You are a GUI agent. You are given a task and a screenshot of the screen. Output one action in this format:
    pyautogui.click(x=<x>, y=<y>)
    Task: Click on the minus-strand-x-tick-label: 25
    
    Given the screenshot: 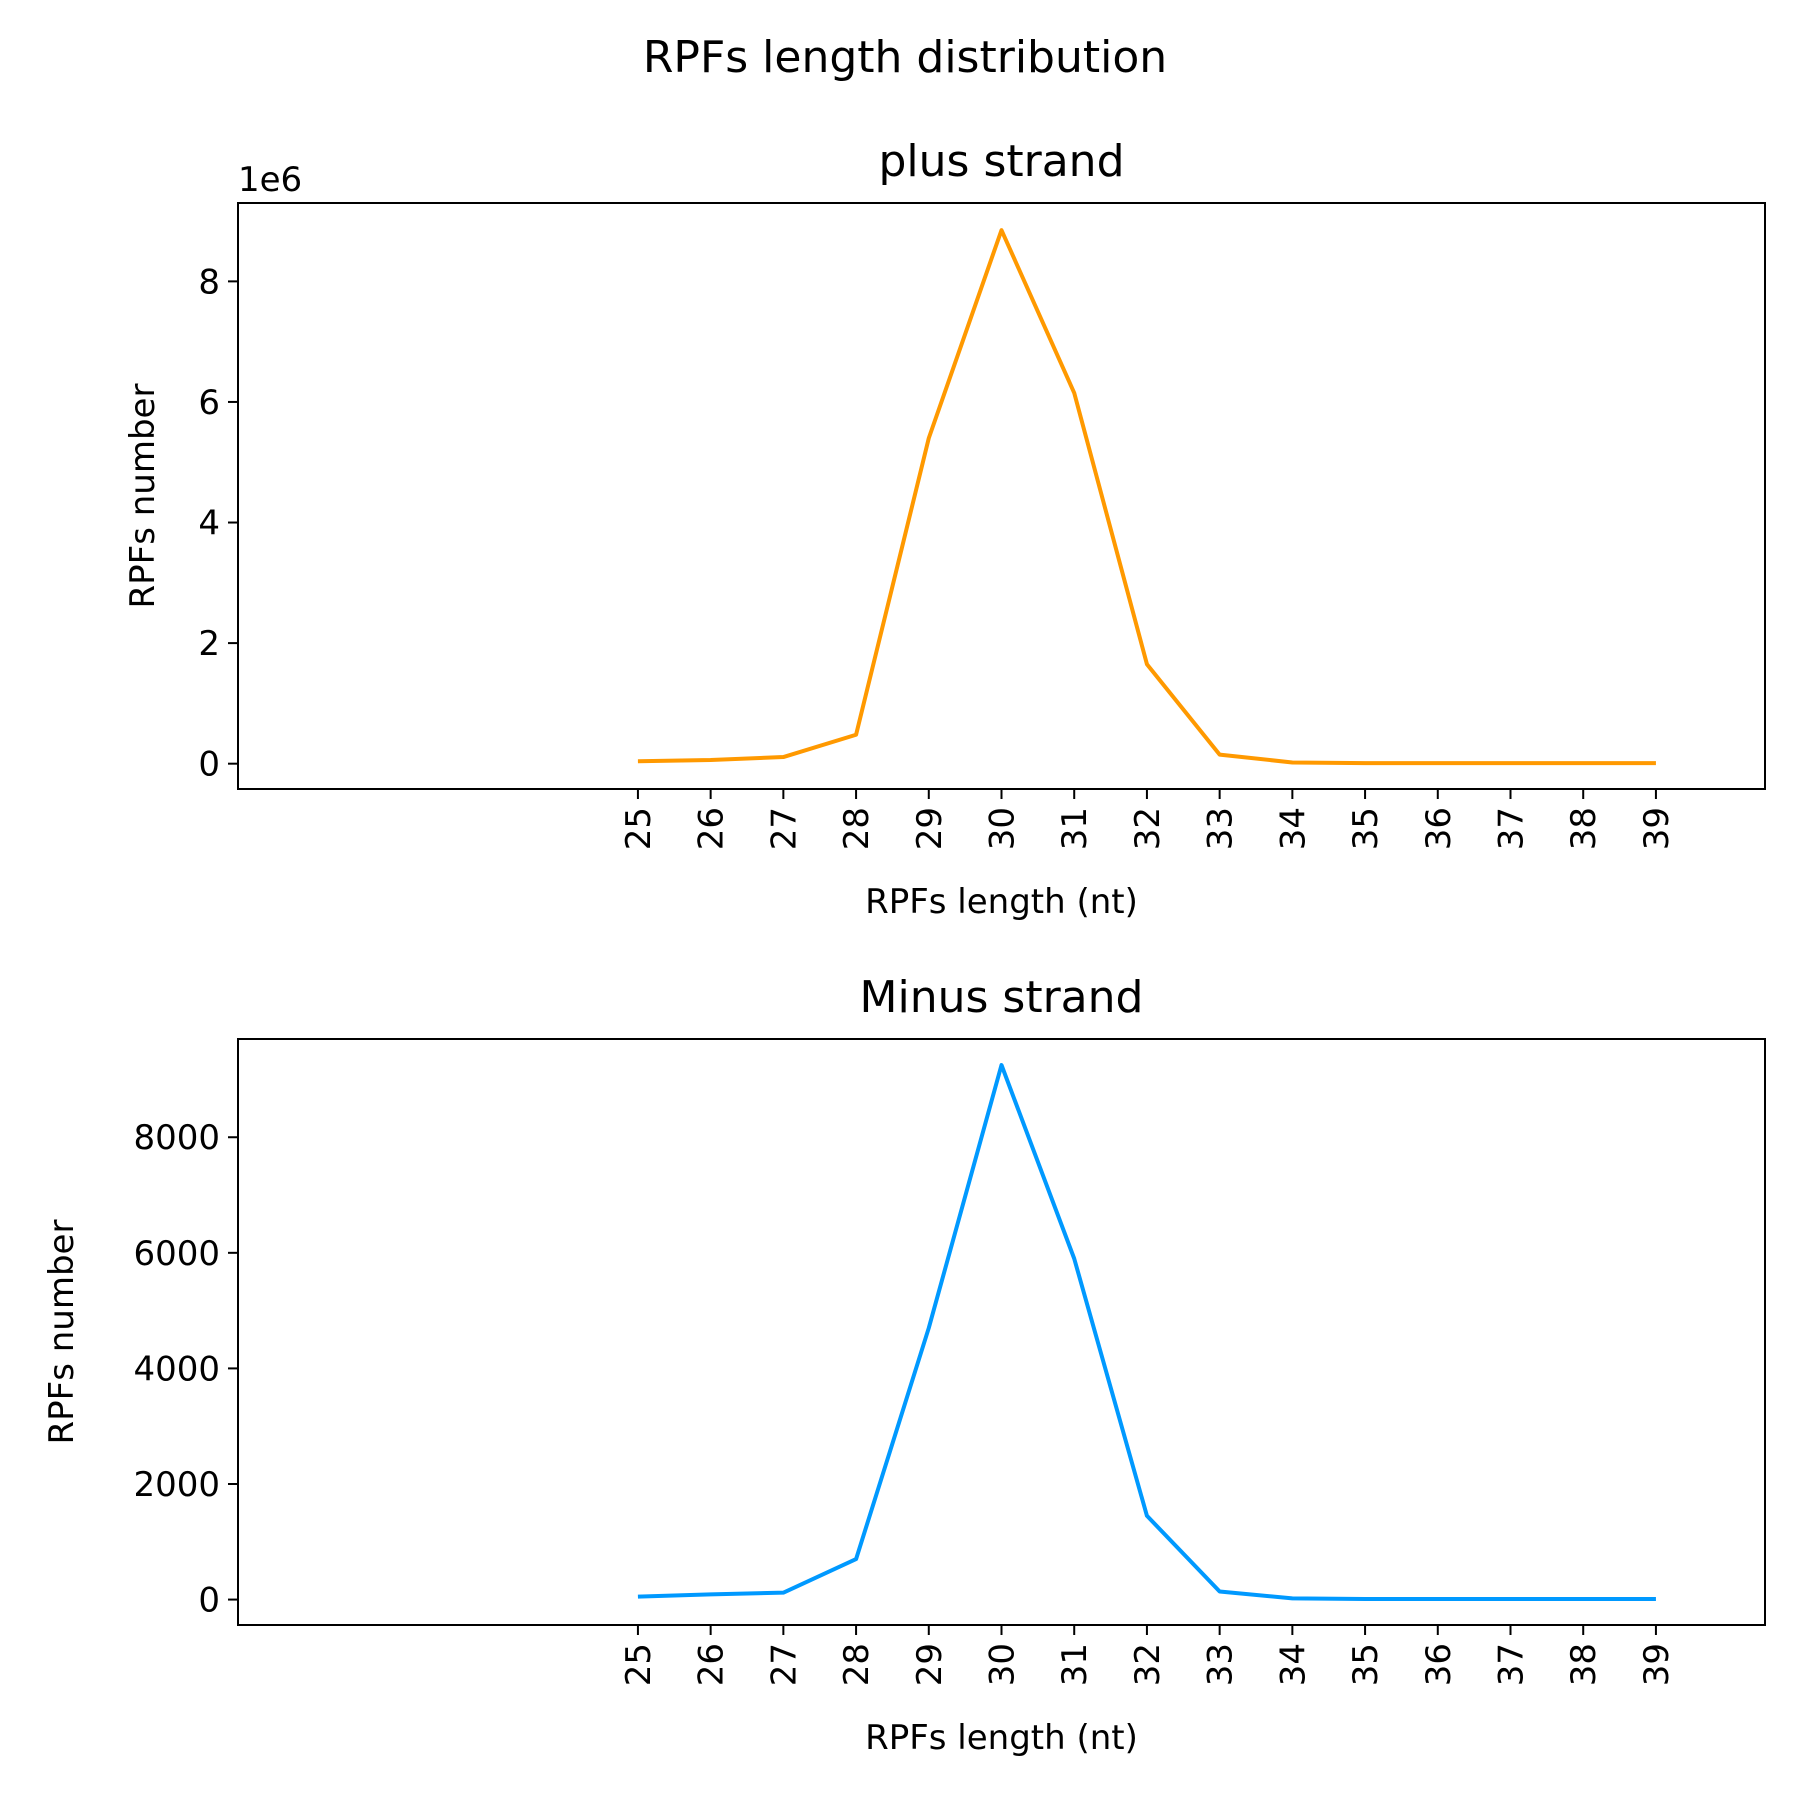 What is the action you would take?
    pyautogui.click(x=639, y=1664)
    